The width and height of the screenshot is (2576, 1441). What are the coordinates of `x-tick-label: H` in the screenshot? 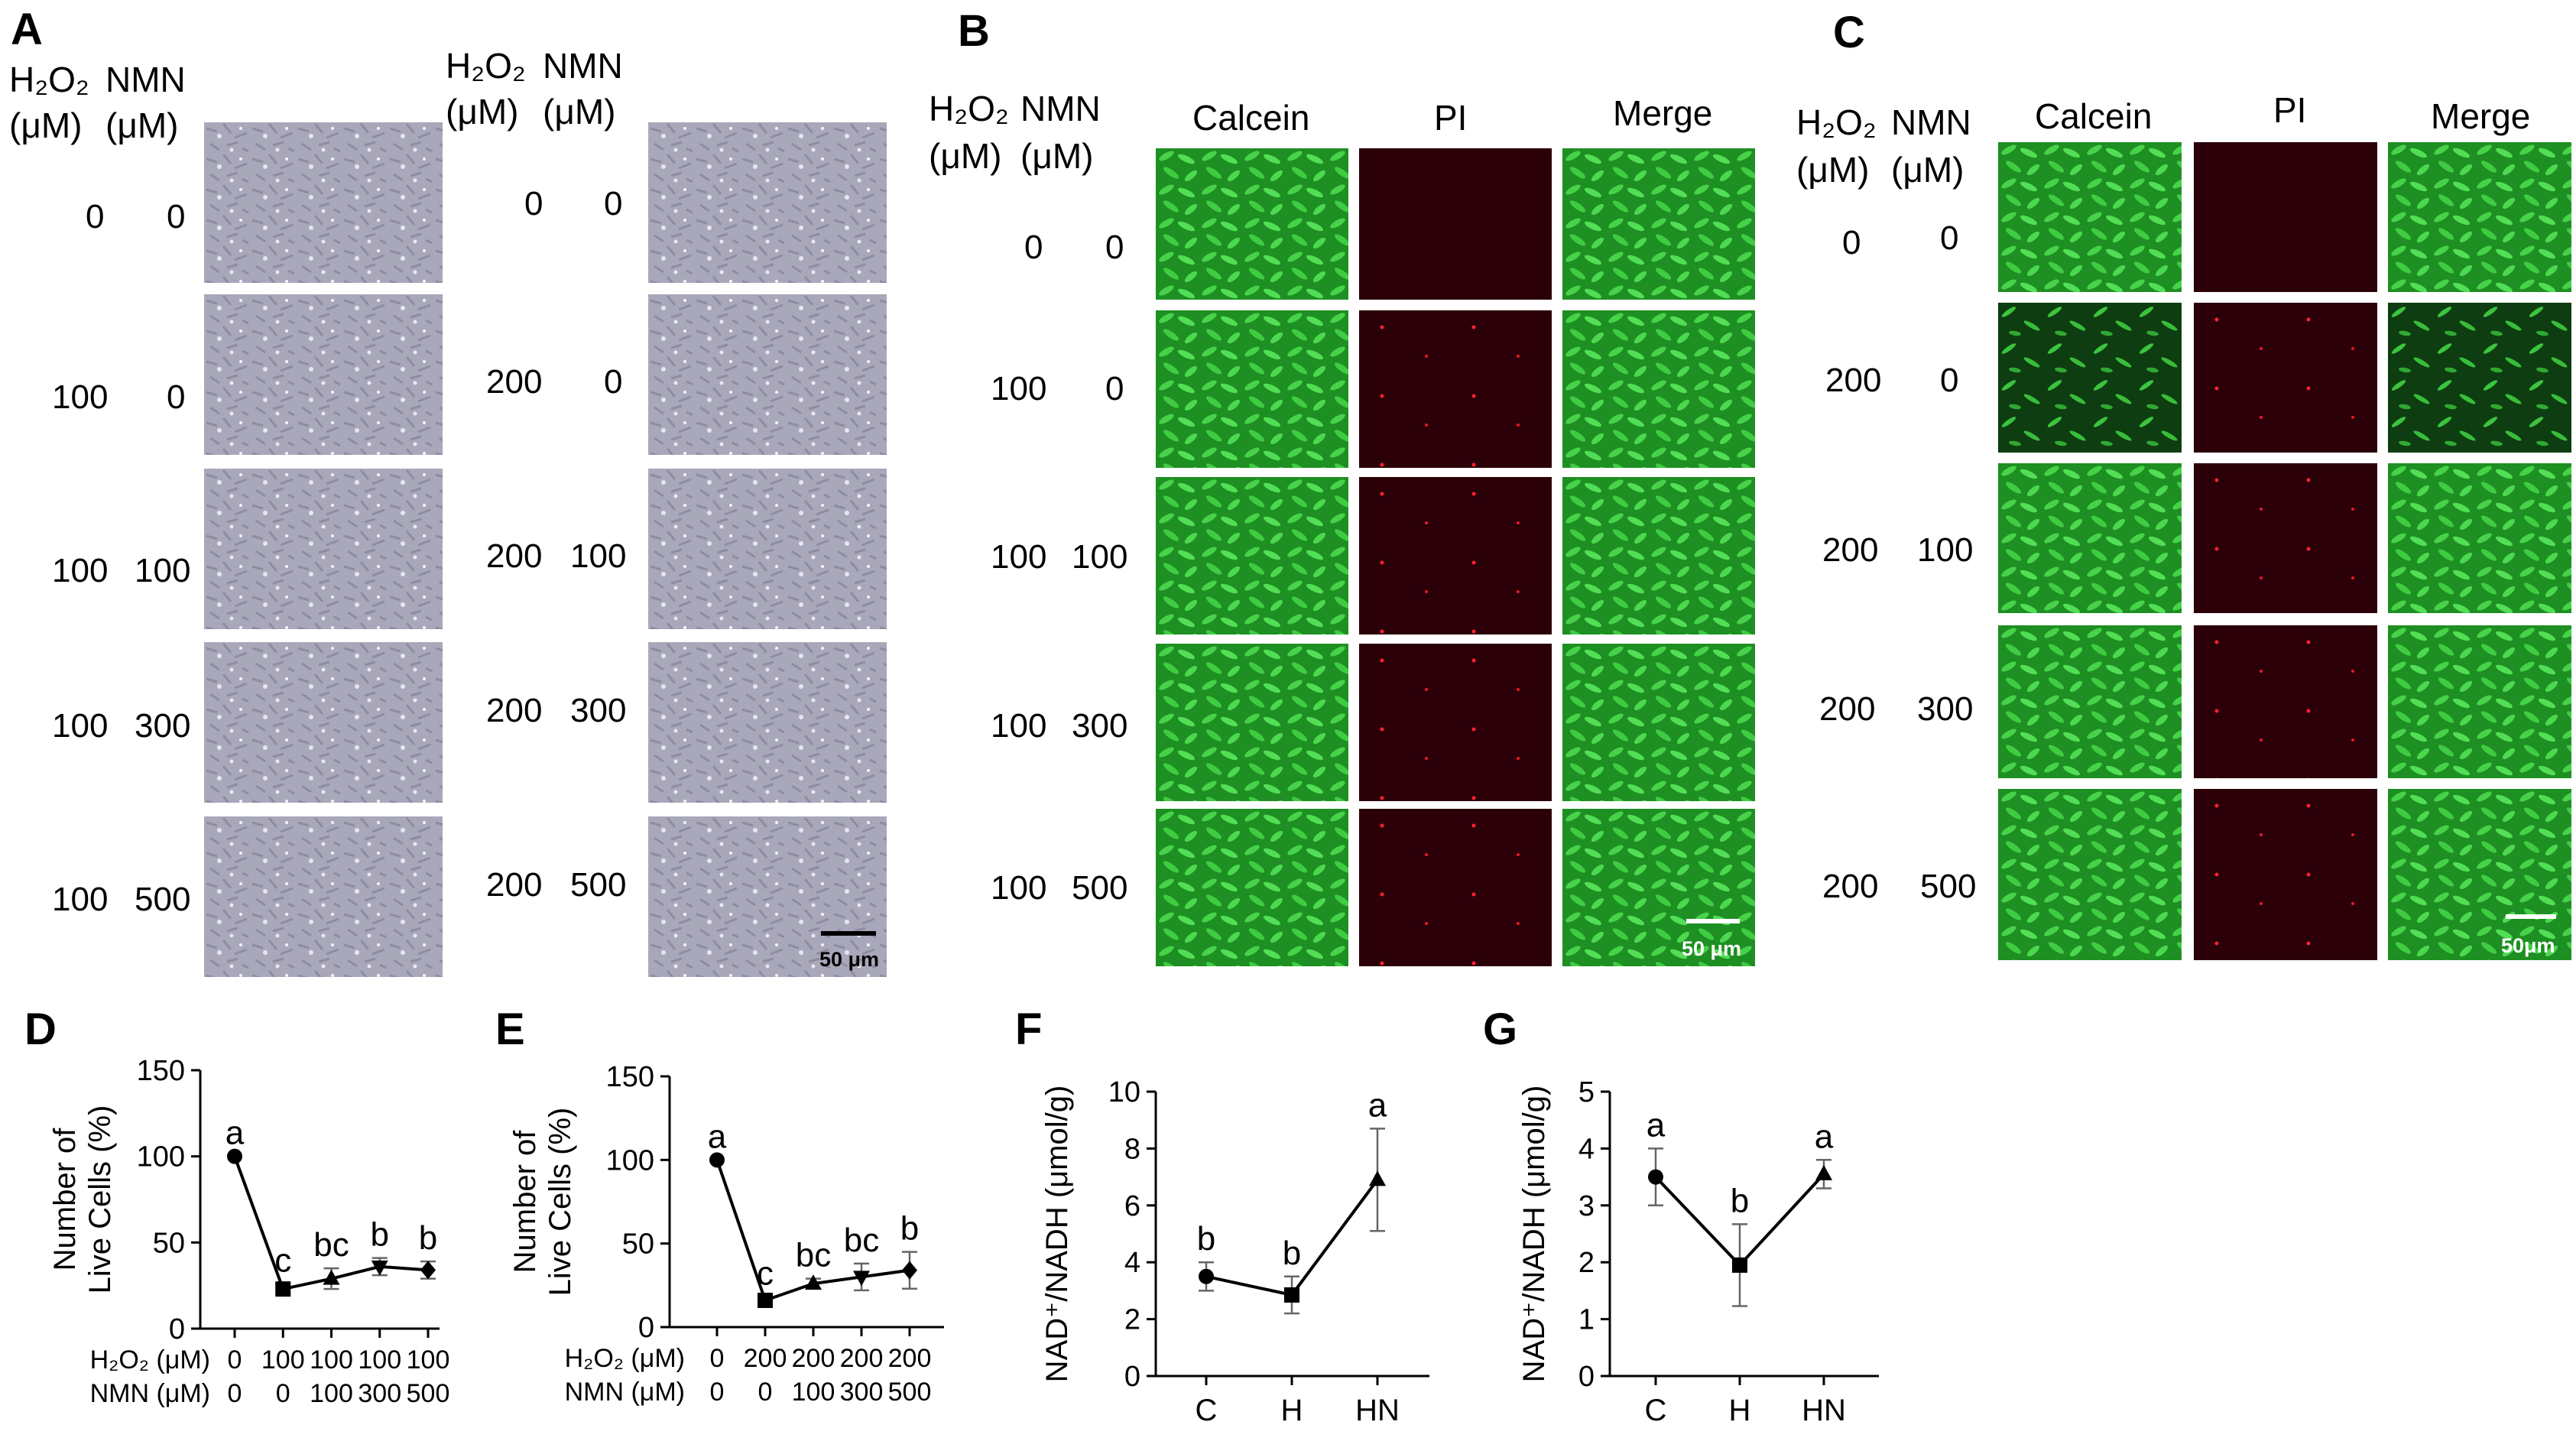 It's located at (1740, 1410).